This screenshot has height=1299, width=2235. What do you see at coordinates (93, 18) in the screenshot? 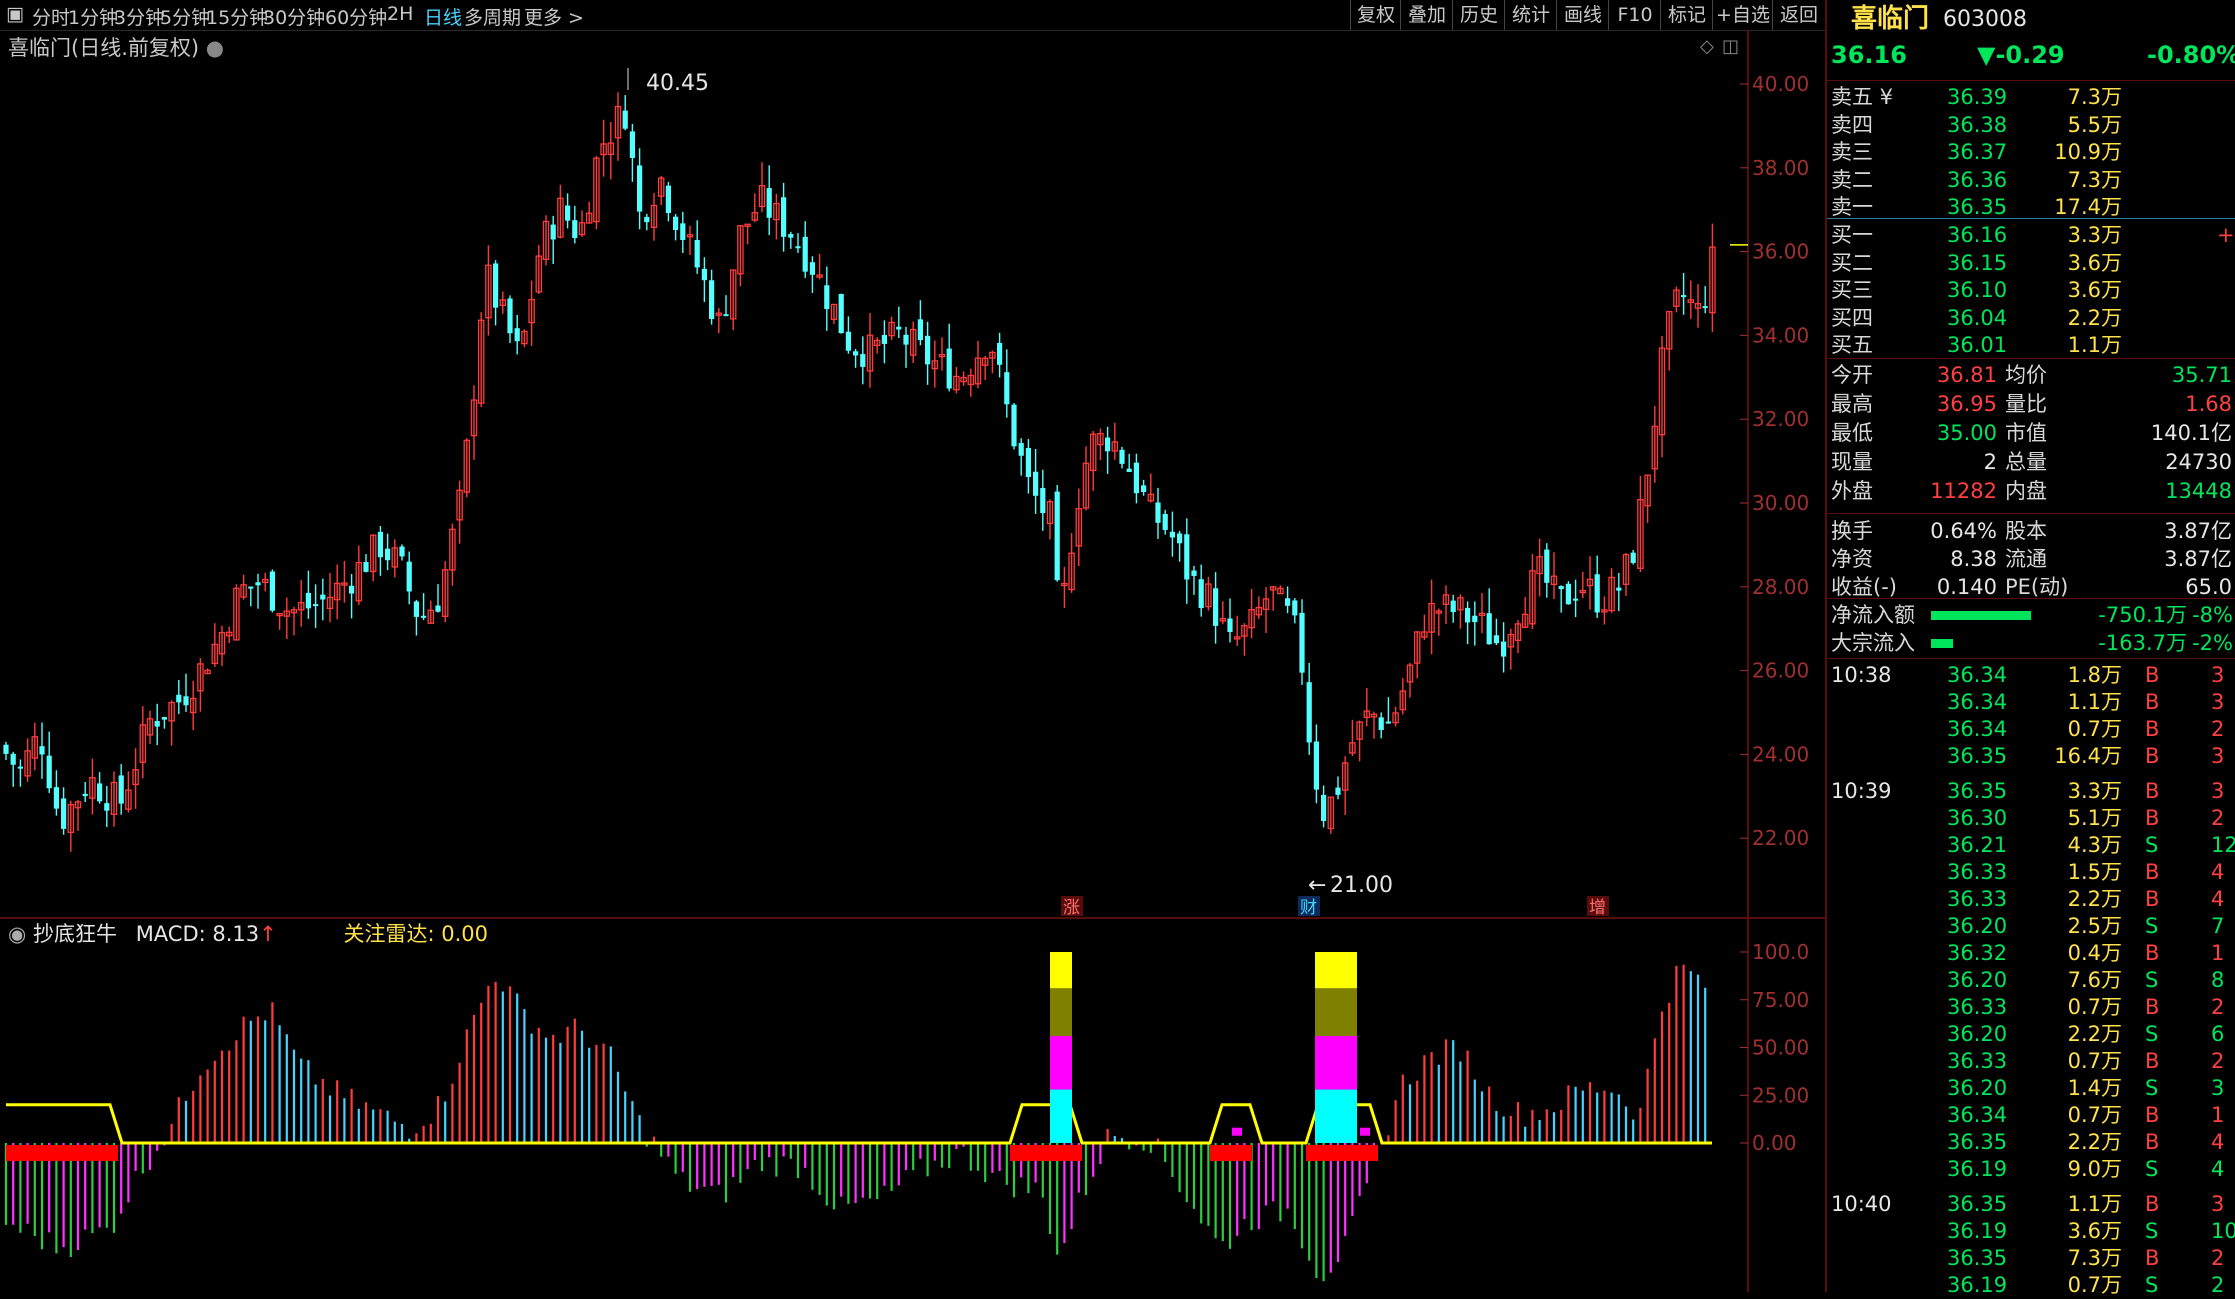
I see `period-tab-1min: 1分钟` at bounding box center [93, 18].